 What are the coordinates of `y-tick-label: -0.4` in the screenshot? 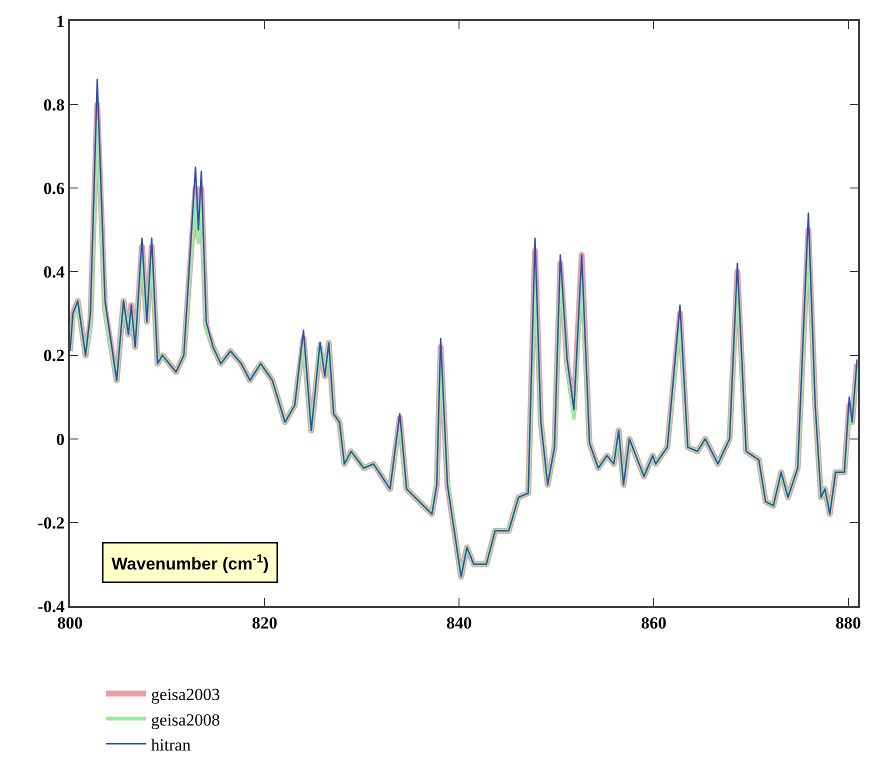 It's located at (52, 606).